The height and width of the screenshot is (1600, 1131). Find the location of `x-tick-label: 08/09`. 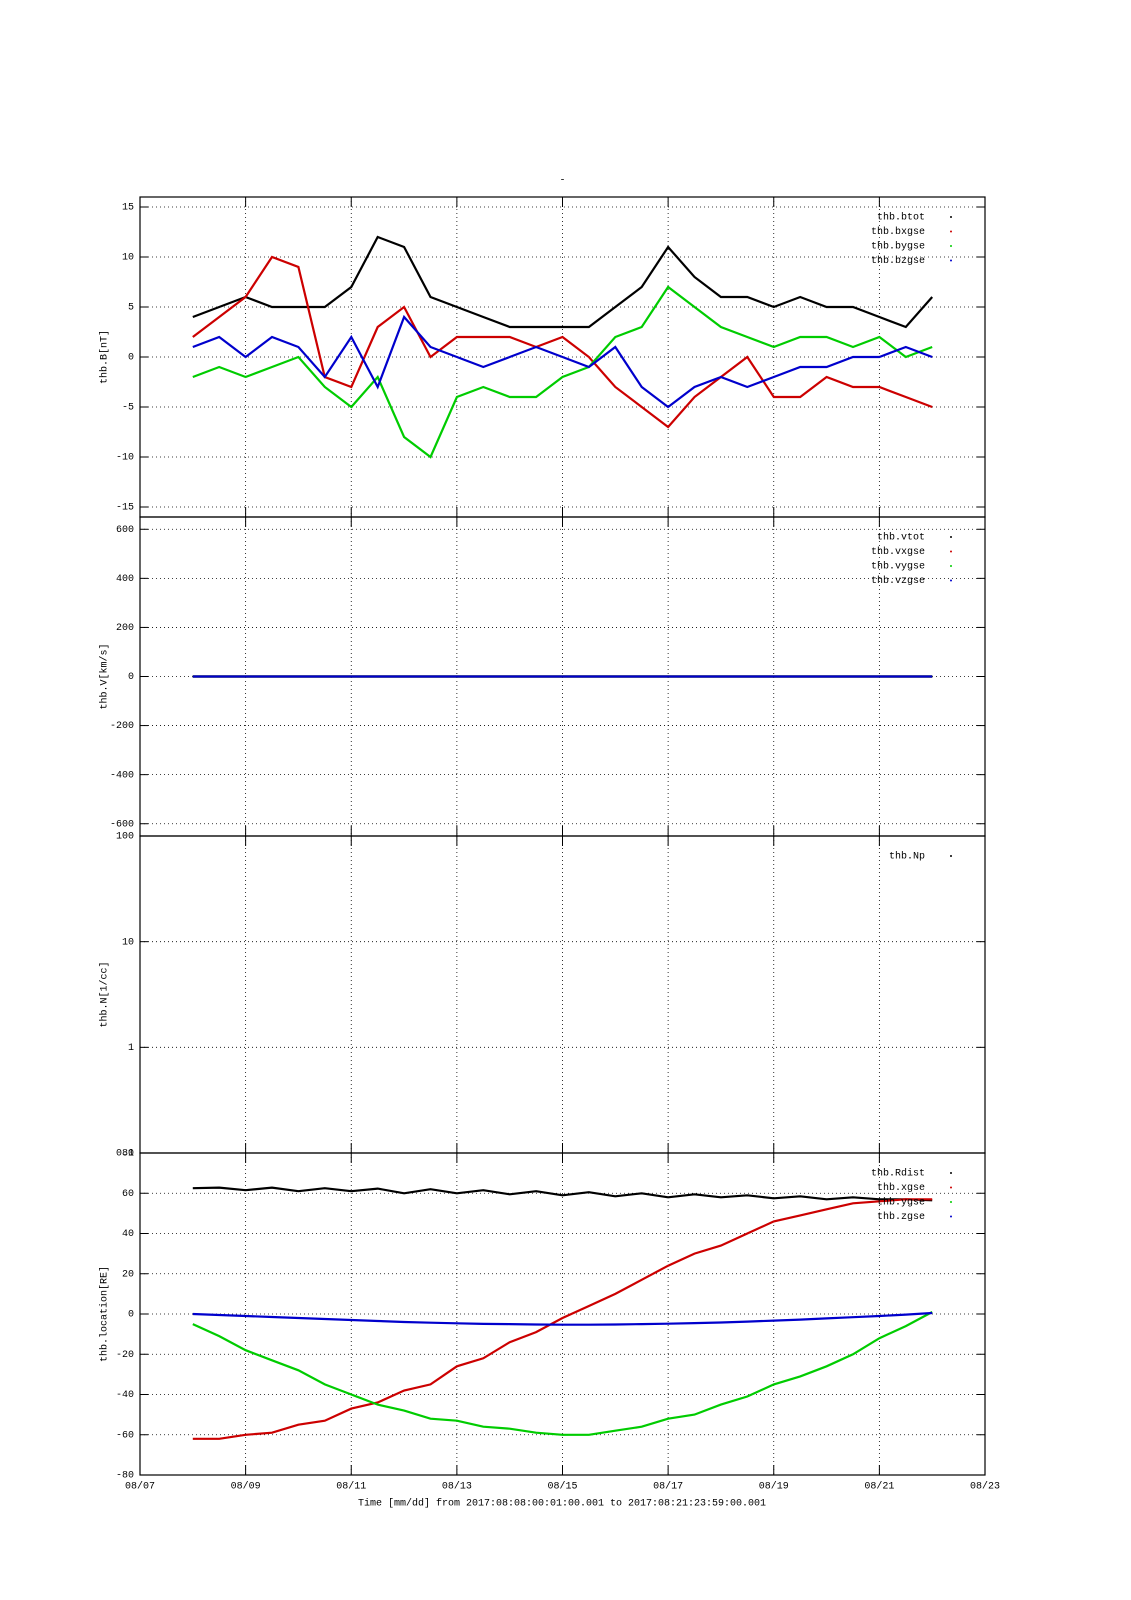

x-tick-label: 08/09 is located at coordinates (246, 1487).